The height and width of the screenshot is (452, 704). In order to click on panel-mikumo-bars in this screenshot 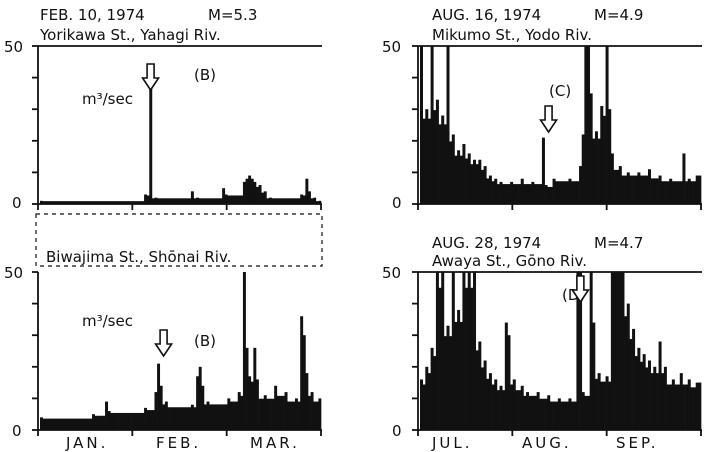, I will do `click(561, 125)`.